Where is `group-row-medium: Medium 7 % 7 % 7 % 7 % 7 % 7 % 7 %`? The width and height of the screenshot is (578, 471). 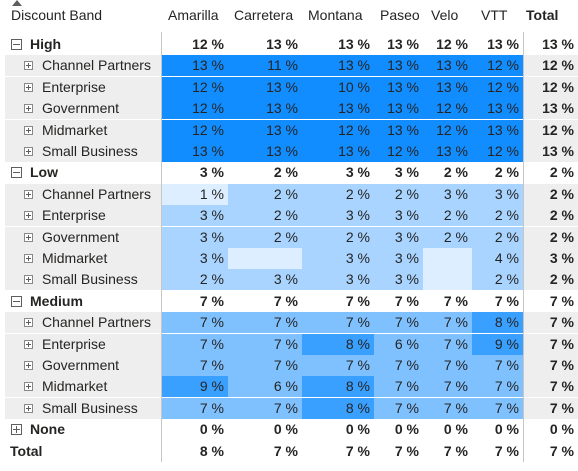 group-row-medium: Medium 7 % 7 % 7 % 7 % 7 % 7 % 7 % is located at coordinates (289, 301).